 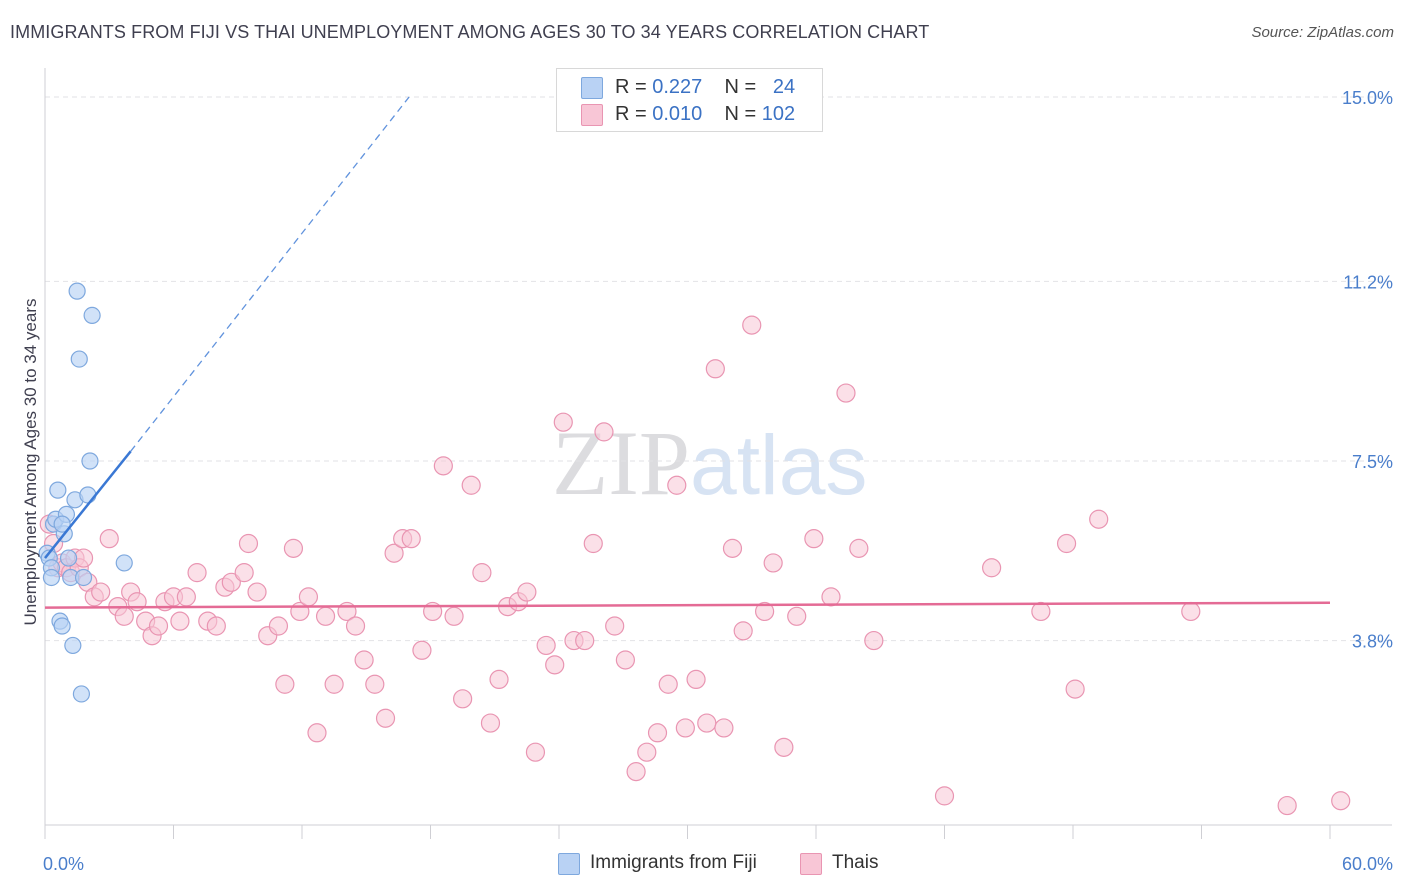 What do you see at coordinates (1367, 98) in the screenshot?
I see `y-tick-label: 15.0%` at bounding box center [1367, 98].